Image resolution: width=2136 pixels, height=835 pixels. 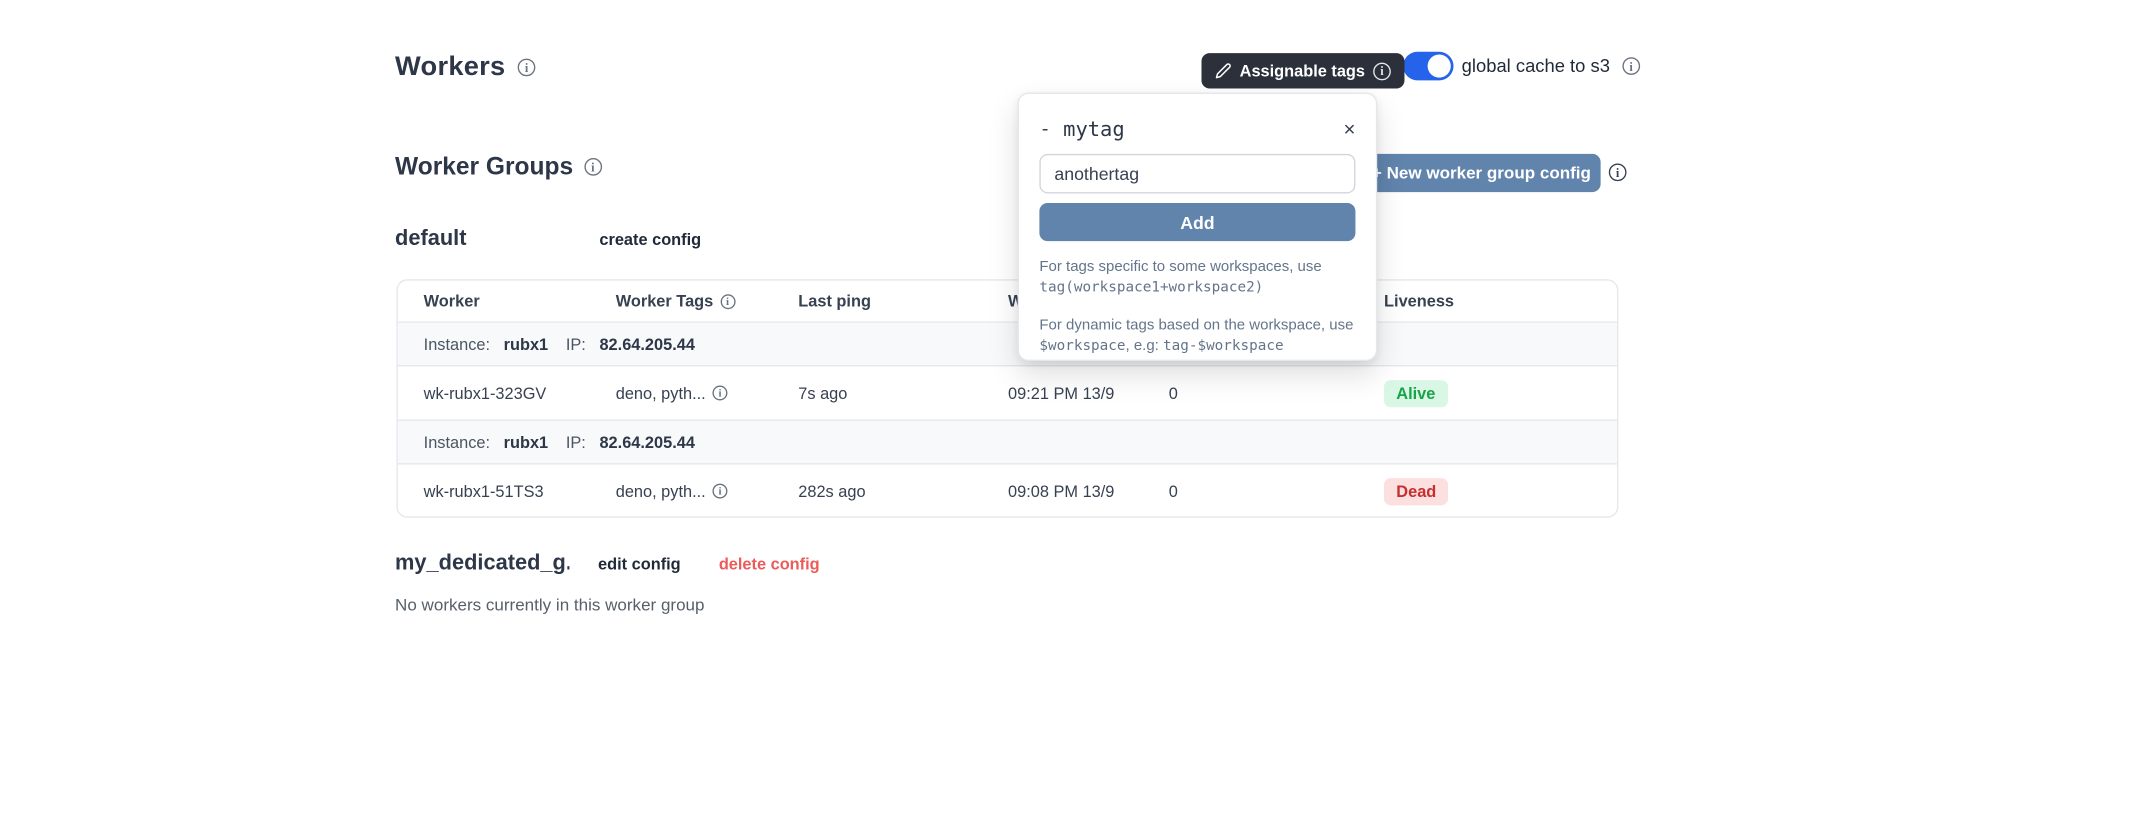 I want to click on last-ping-cell: 7s ago, so click(x=823, y=393).